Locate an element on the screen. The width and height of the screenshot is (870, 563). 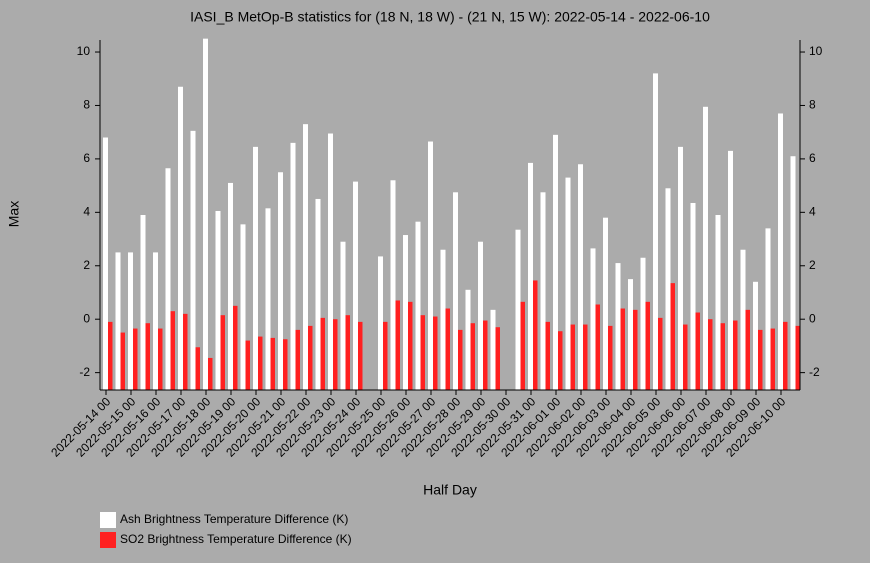
y2-tick-label: 0 is located at coordinates (812, 318).